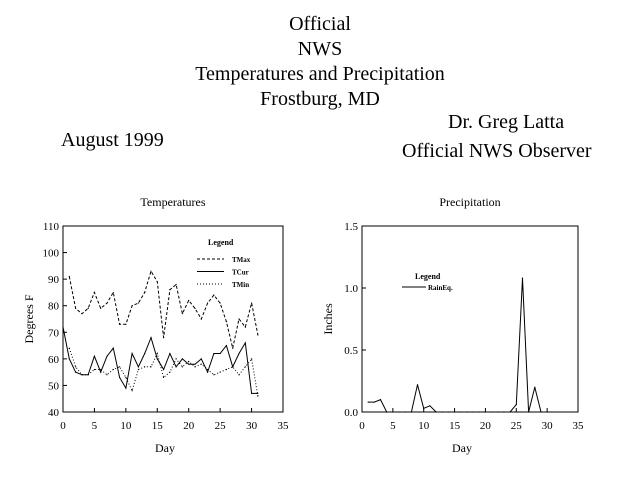  What do you see at coordinates (189, 426) in the screenshot?
I see `temperature-x-tick-label: 20` at bounding box center [189, 426].